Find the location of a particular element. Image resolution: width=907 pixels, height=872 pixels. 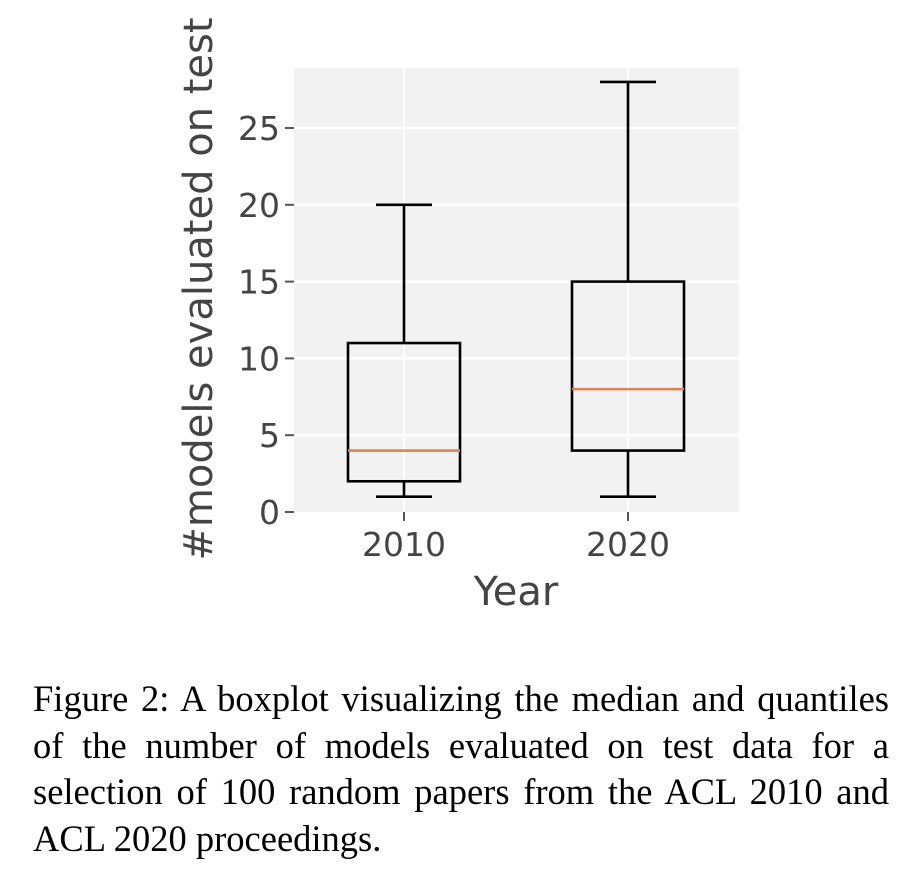

y-tick-label: 15 is located at coordinates (259, 282).